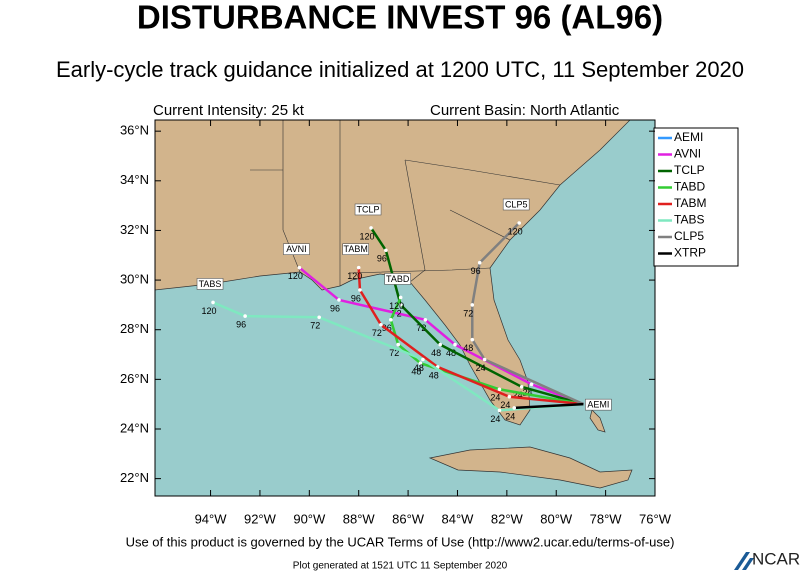 The image size is (800, 574). What do you see at coordinates (655, 518) in the screenshot?
I see `x-tick-label: 76°W` at bounding box center [655, 518].